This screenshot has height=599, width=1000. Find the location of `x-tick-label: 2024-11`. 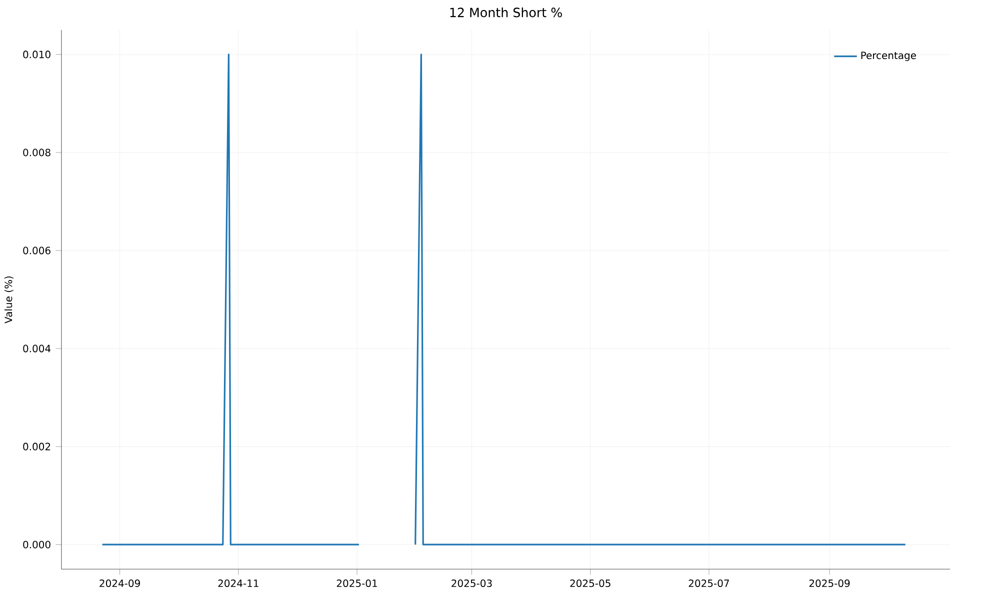

x-tick-label: 2024-11 is located at coordinates (238, 583).